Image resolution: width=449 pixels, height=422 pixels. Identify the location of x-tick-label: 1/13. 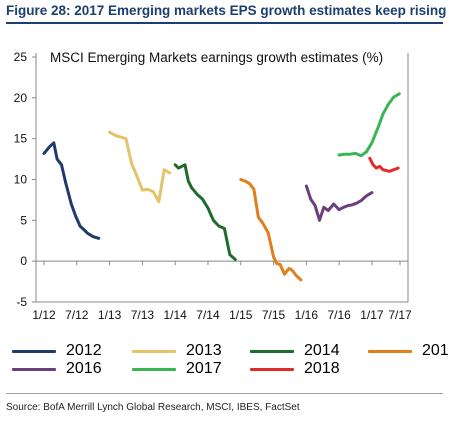
(110, 315).